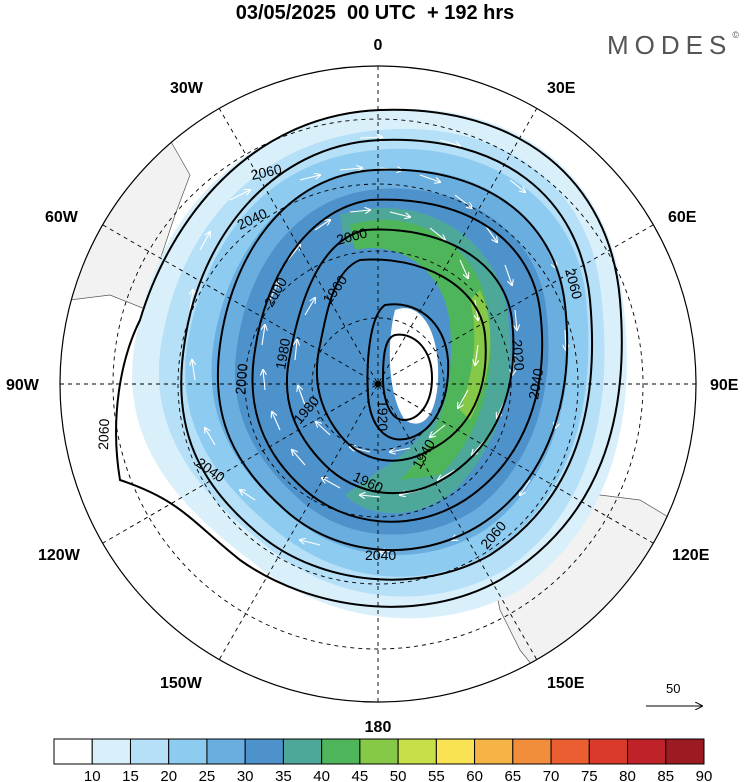  I want to click on logo-text: MODES, so click(670, 45).